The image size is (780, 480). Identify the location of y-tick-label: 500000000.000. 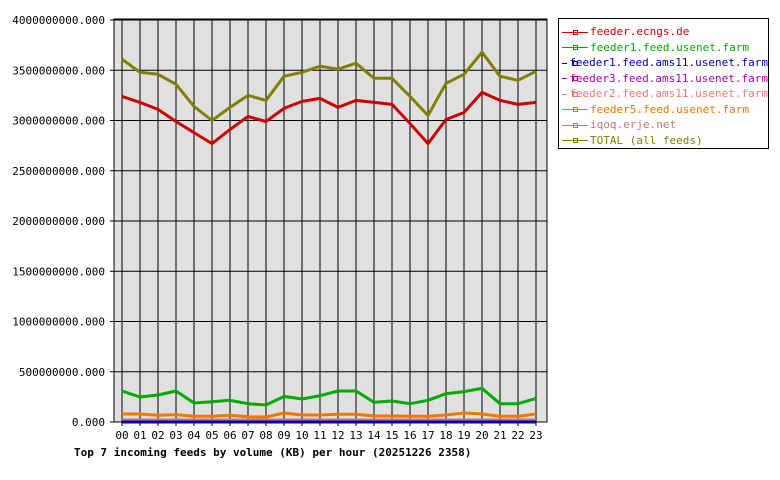
(62, 372).